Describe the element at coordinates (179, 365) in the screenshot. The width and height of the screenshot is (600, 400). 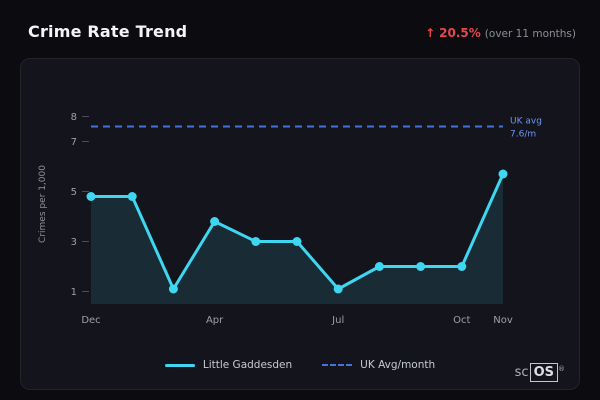
I see `series-line-swatch` at that location.